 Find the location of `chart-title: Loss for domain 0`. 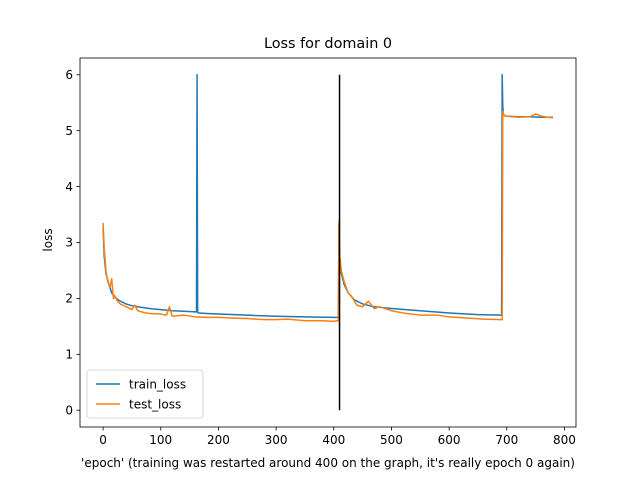

chart-title: Loss for domain 0 is located at coordinates (328, 44).